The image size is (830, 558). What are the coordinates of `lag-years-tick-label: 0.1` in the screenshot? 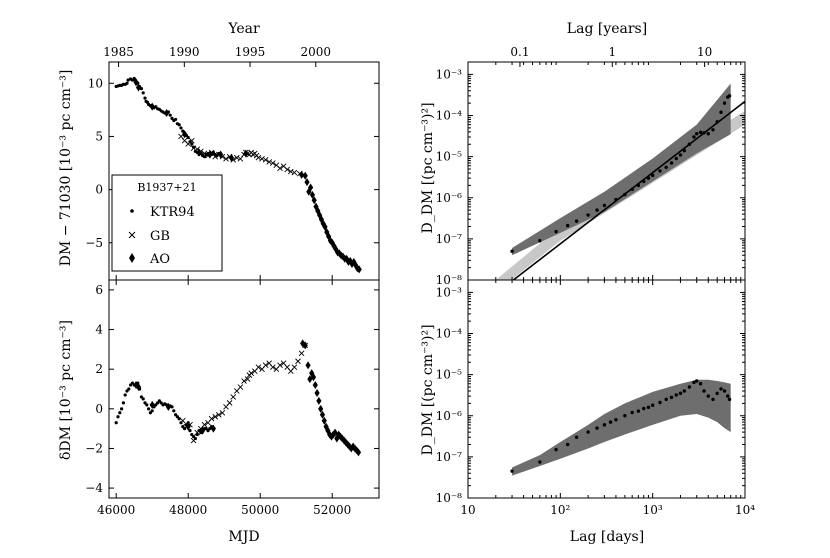 It's located at (519, 52).